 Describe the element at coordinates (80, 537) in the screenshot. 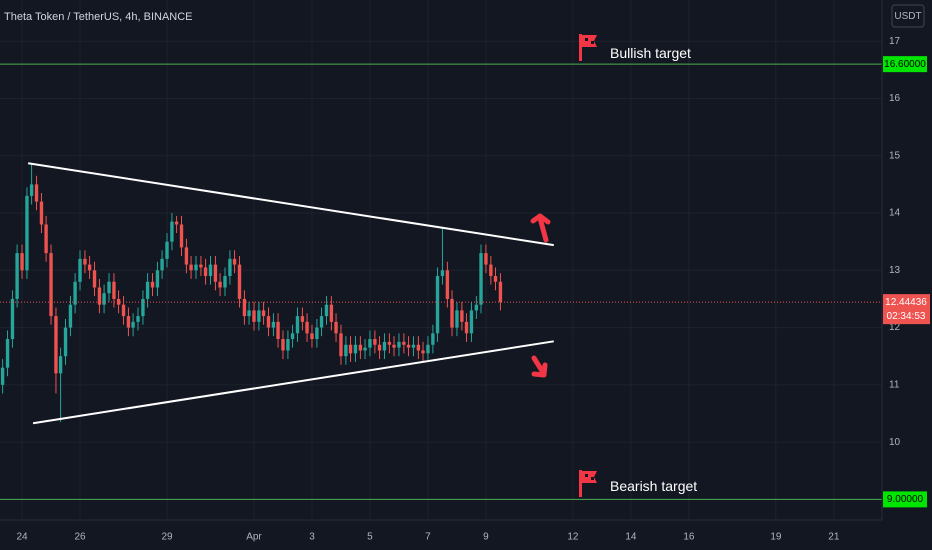

I see `x-tick-label: 26` at that location.